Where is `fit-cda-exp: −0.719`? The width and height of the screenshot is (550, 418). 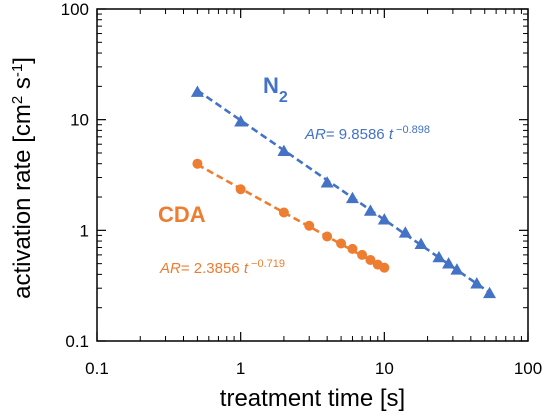
fit-cda-exp: −0.719 is located at coordinates (266, 264).